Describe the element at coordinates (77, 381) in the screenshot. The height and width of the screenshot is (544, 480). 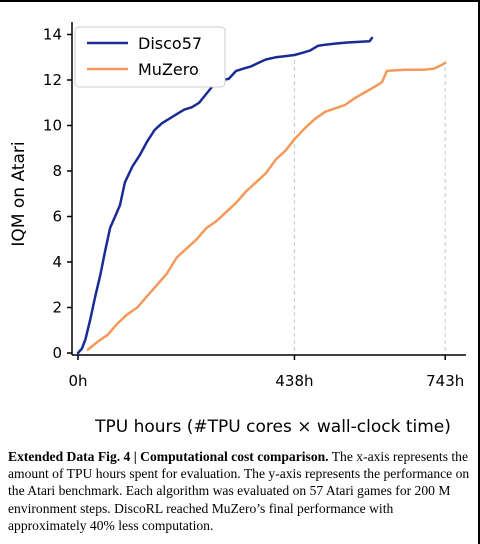
I see `x-tick-label: 0h` at that location.